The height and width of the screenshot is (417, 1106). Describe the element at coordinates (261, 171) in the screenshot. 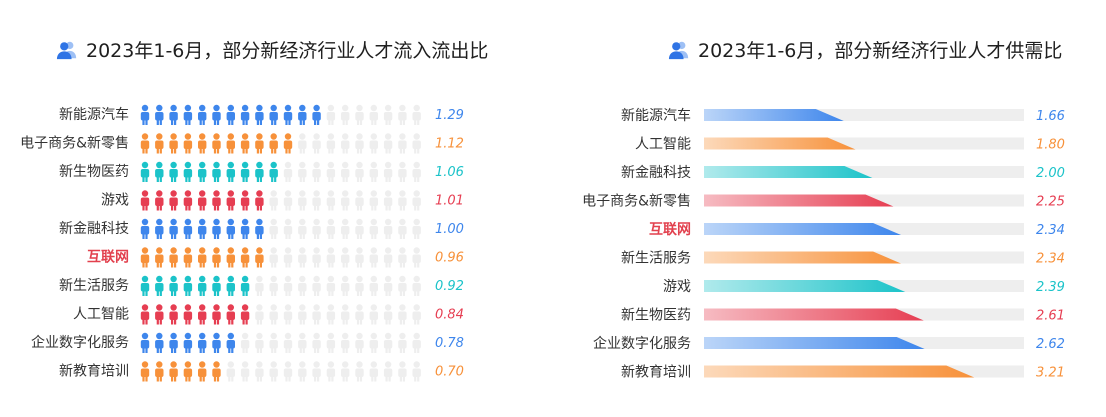

I see `pictograph-row: 新生物医药 1.06` at that location.